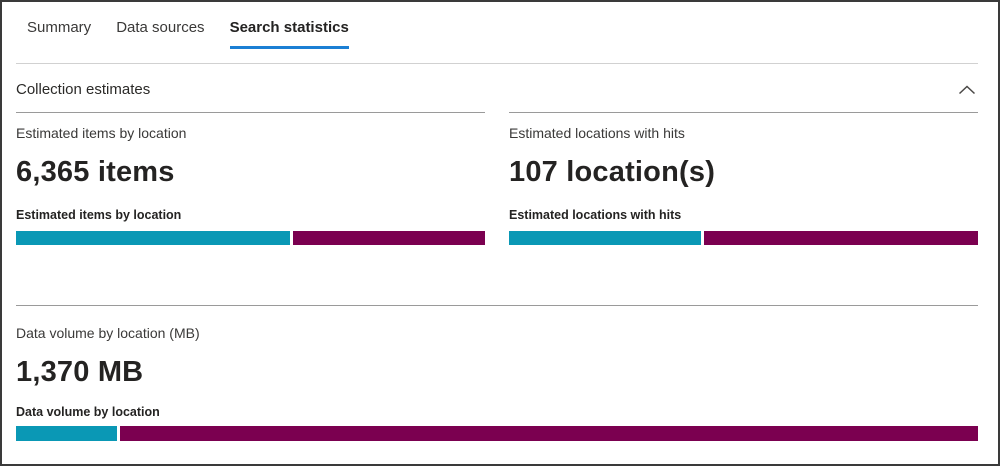 The width and height of the screenshot is (1000, 466). What do you see at coordinates (597, 133) in the screenshot?
I see `metric-heading: Estimated locations with hits` at bounding box center [597, 133].